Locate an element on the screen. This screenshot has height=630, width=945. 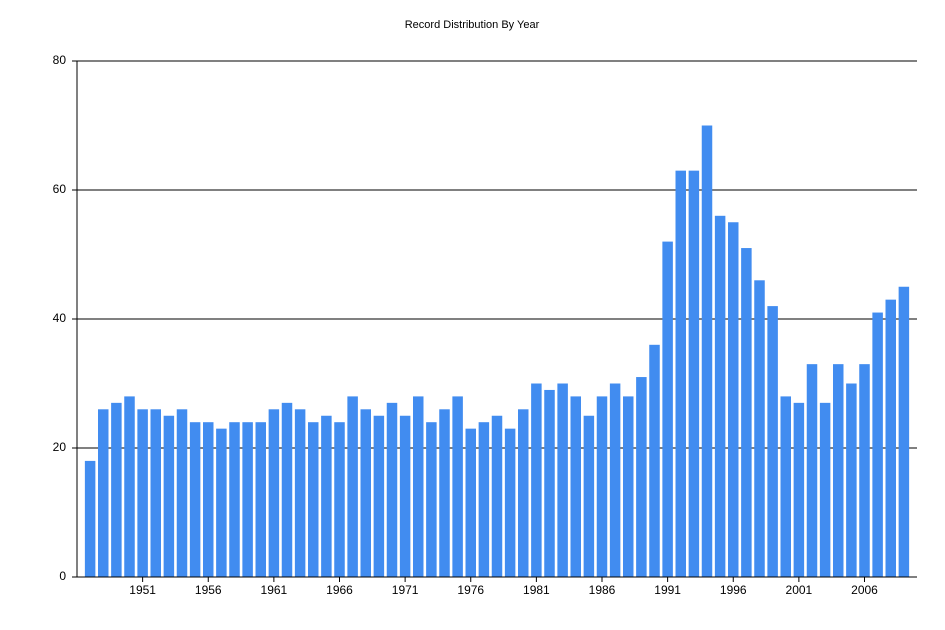
x-tick-label: 1976 is located at coordinates (470, 590).